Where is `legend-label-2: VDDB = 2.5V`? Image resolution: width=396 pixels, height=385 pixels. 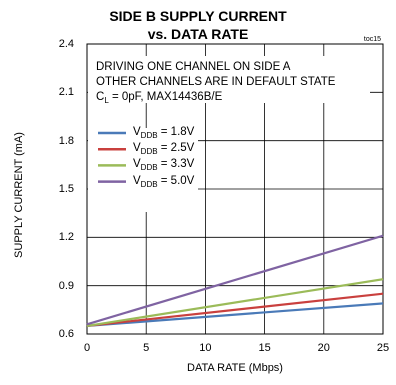 legend-label-2: VDDB = 2.5V is located at coordinates (163, 148).